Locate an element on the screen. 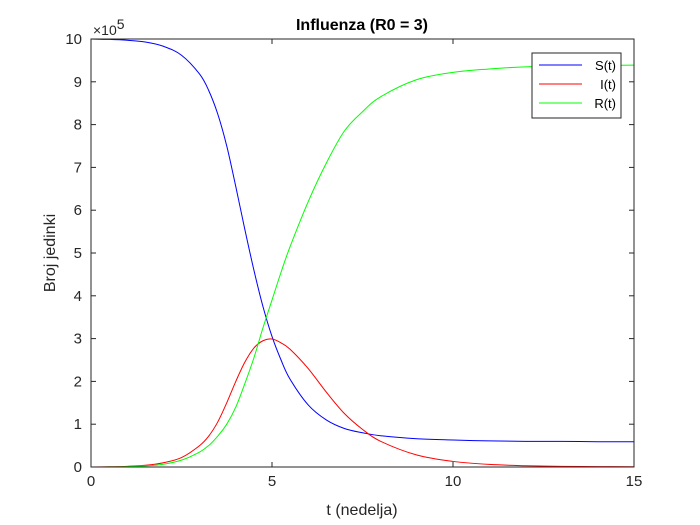  y-tick-label: 6 is located at coordinates (78, 210).